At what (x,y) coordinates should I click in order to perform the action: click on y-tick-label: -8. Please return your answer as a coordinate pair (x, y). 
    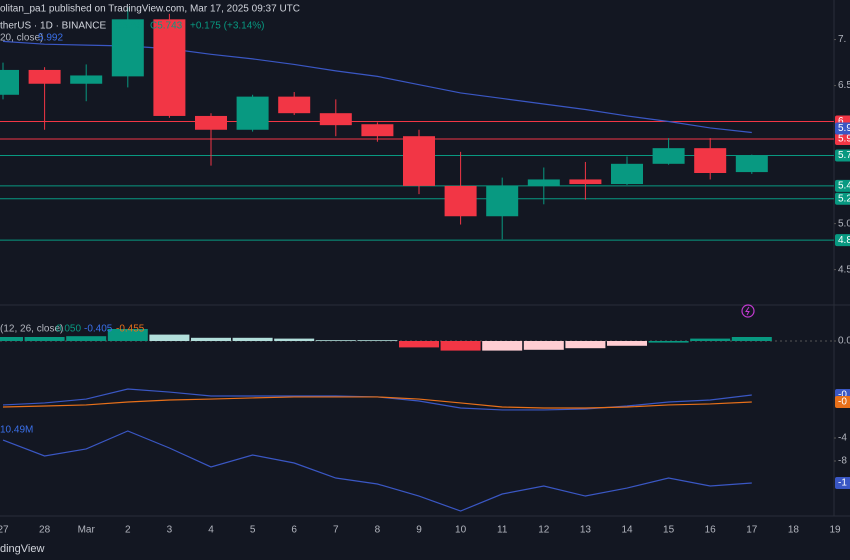
    Looking at the image, I should click on (842, 461).